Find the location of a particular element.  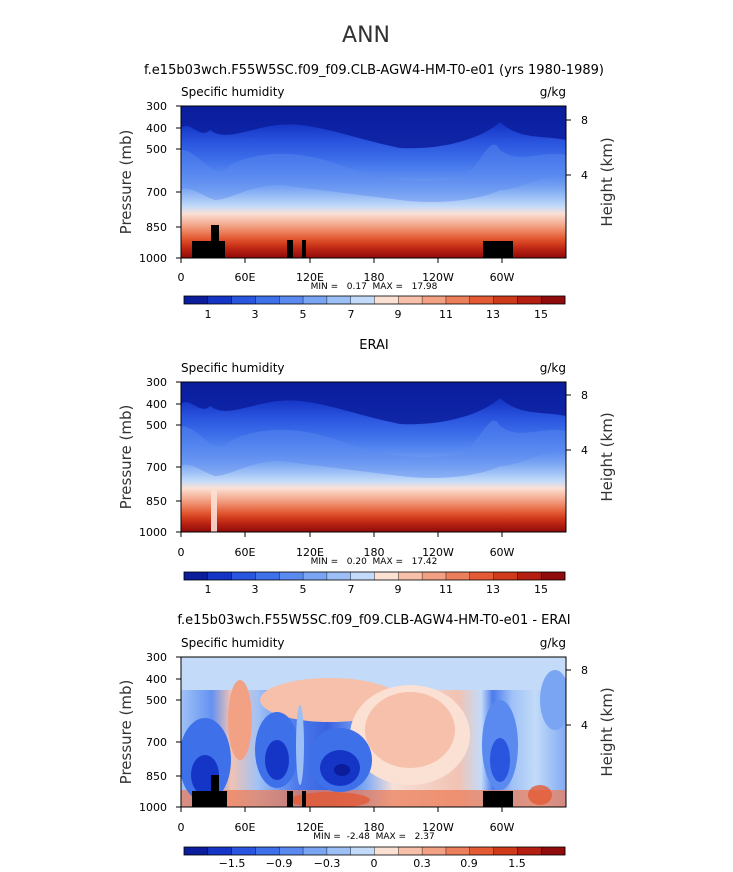

panel-2-field is located at coordinates (373, 457).